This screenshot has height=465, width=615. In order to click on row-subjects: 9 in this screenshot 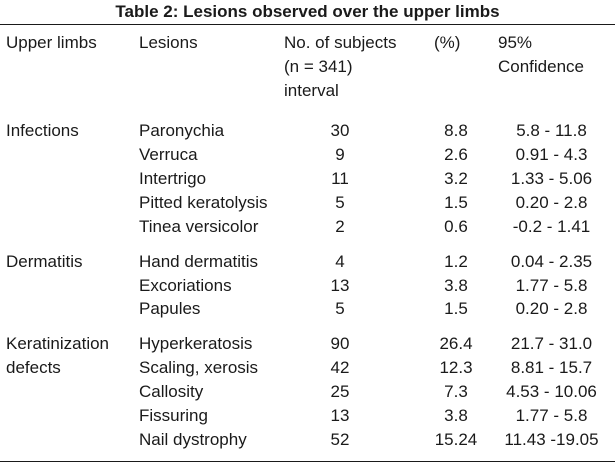, I will do `click(340, 154)`.